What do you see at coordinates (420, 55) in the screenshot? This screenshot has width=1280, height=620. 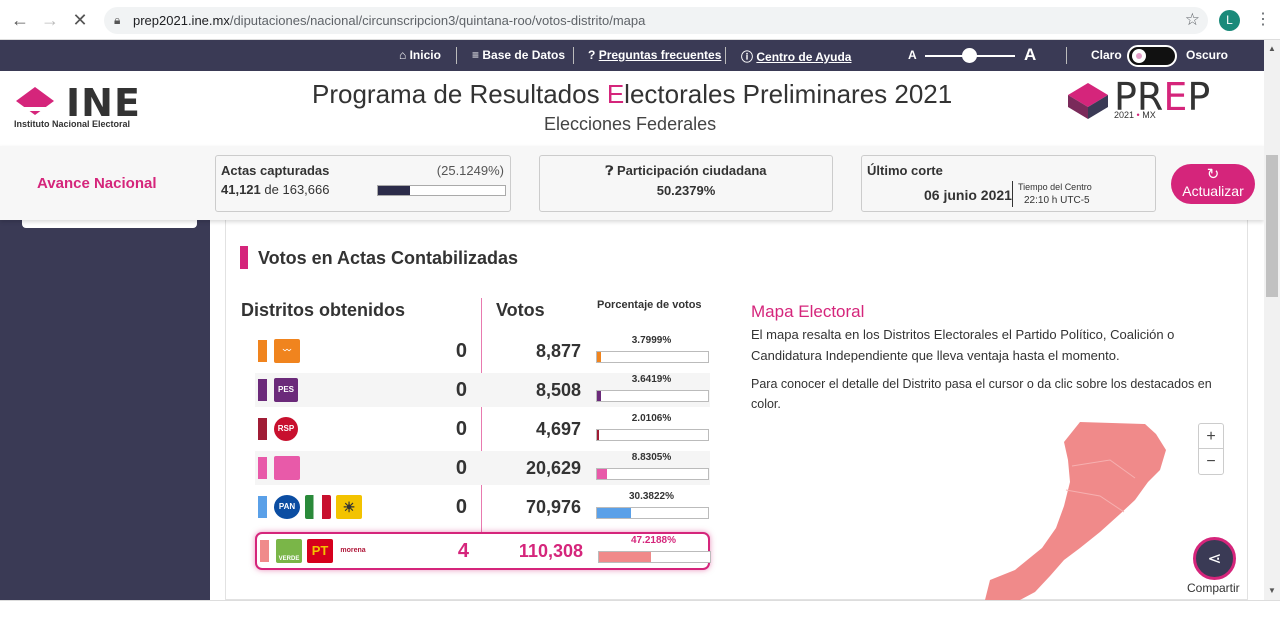 I see `nav-inicio: ⌂ Inicio` at bounding box center [420, 55].